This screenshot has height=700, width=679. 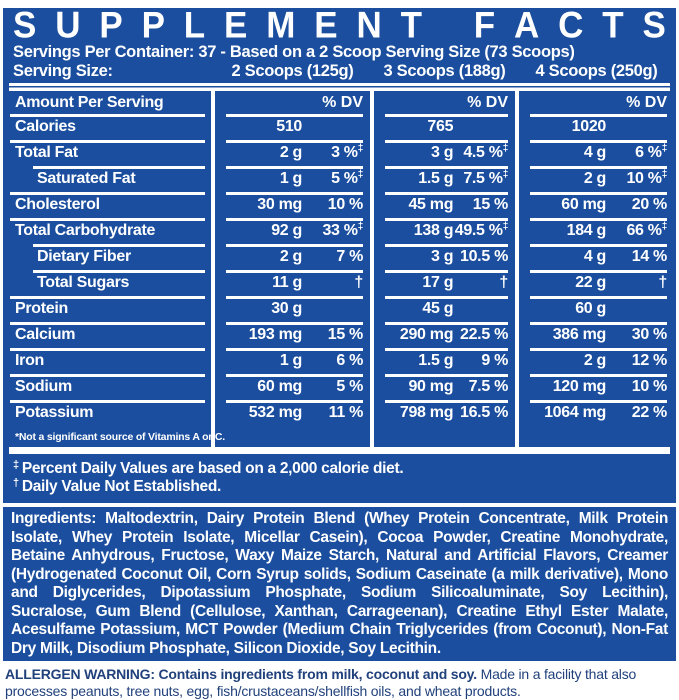 I want to click on value-cell: 92 g 33 %‡, so click(x=292, y=231).